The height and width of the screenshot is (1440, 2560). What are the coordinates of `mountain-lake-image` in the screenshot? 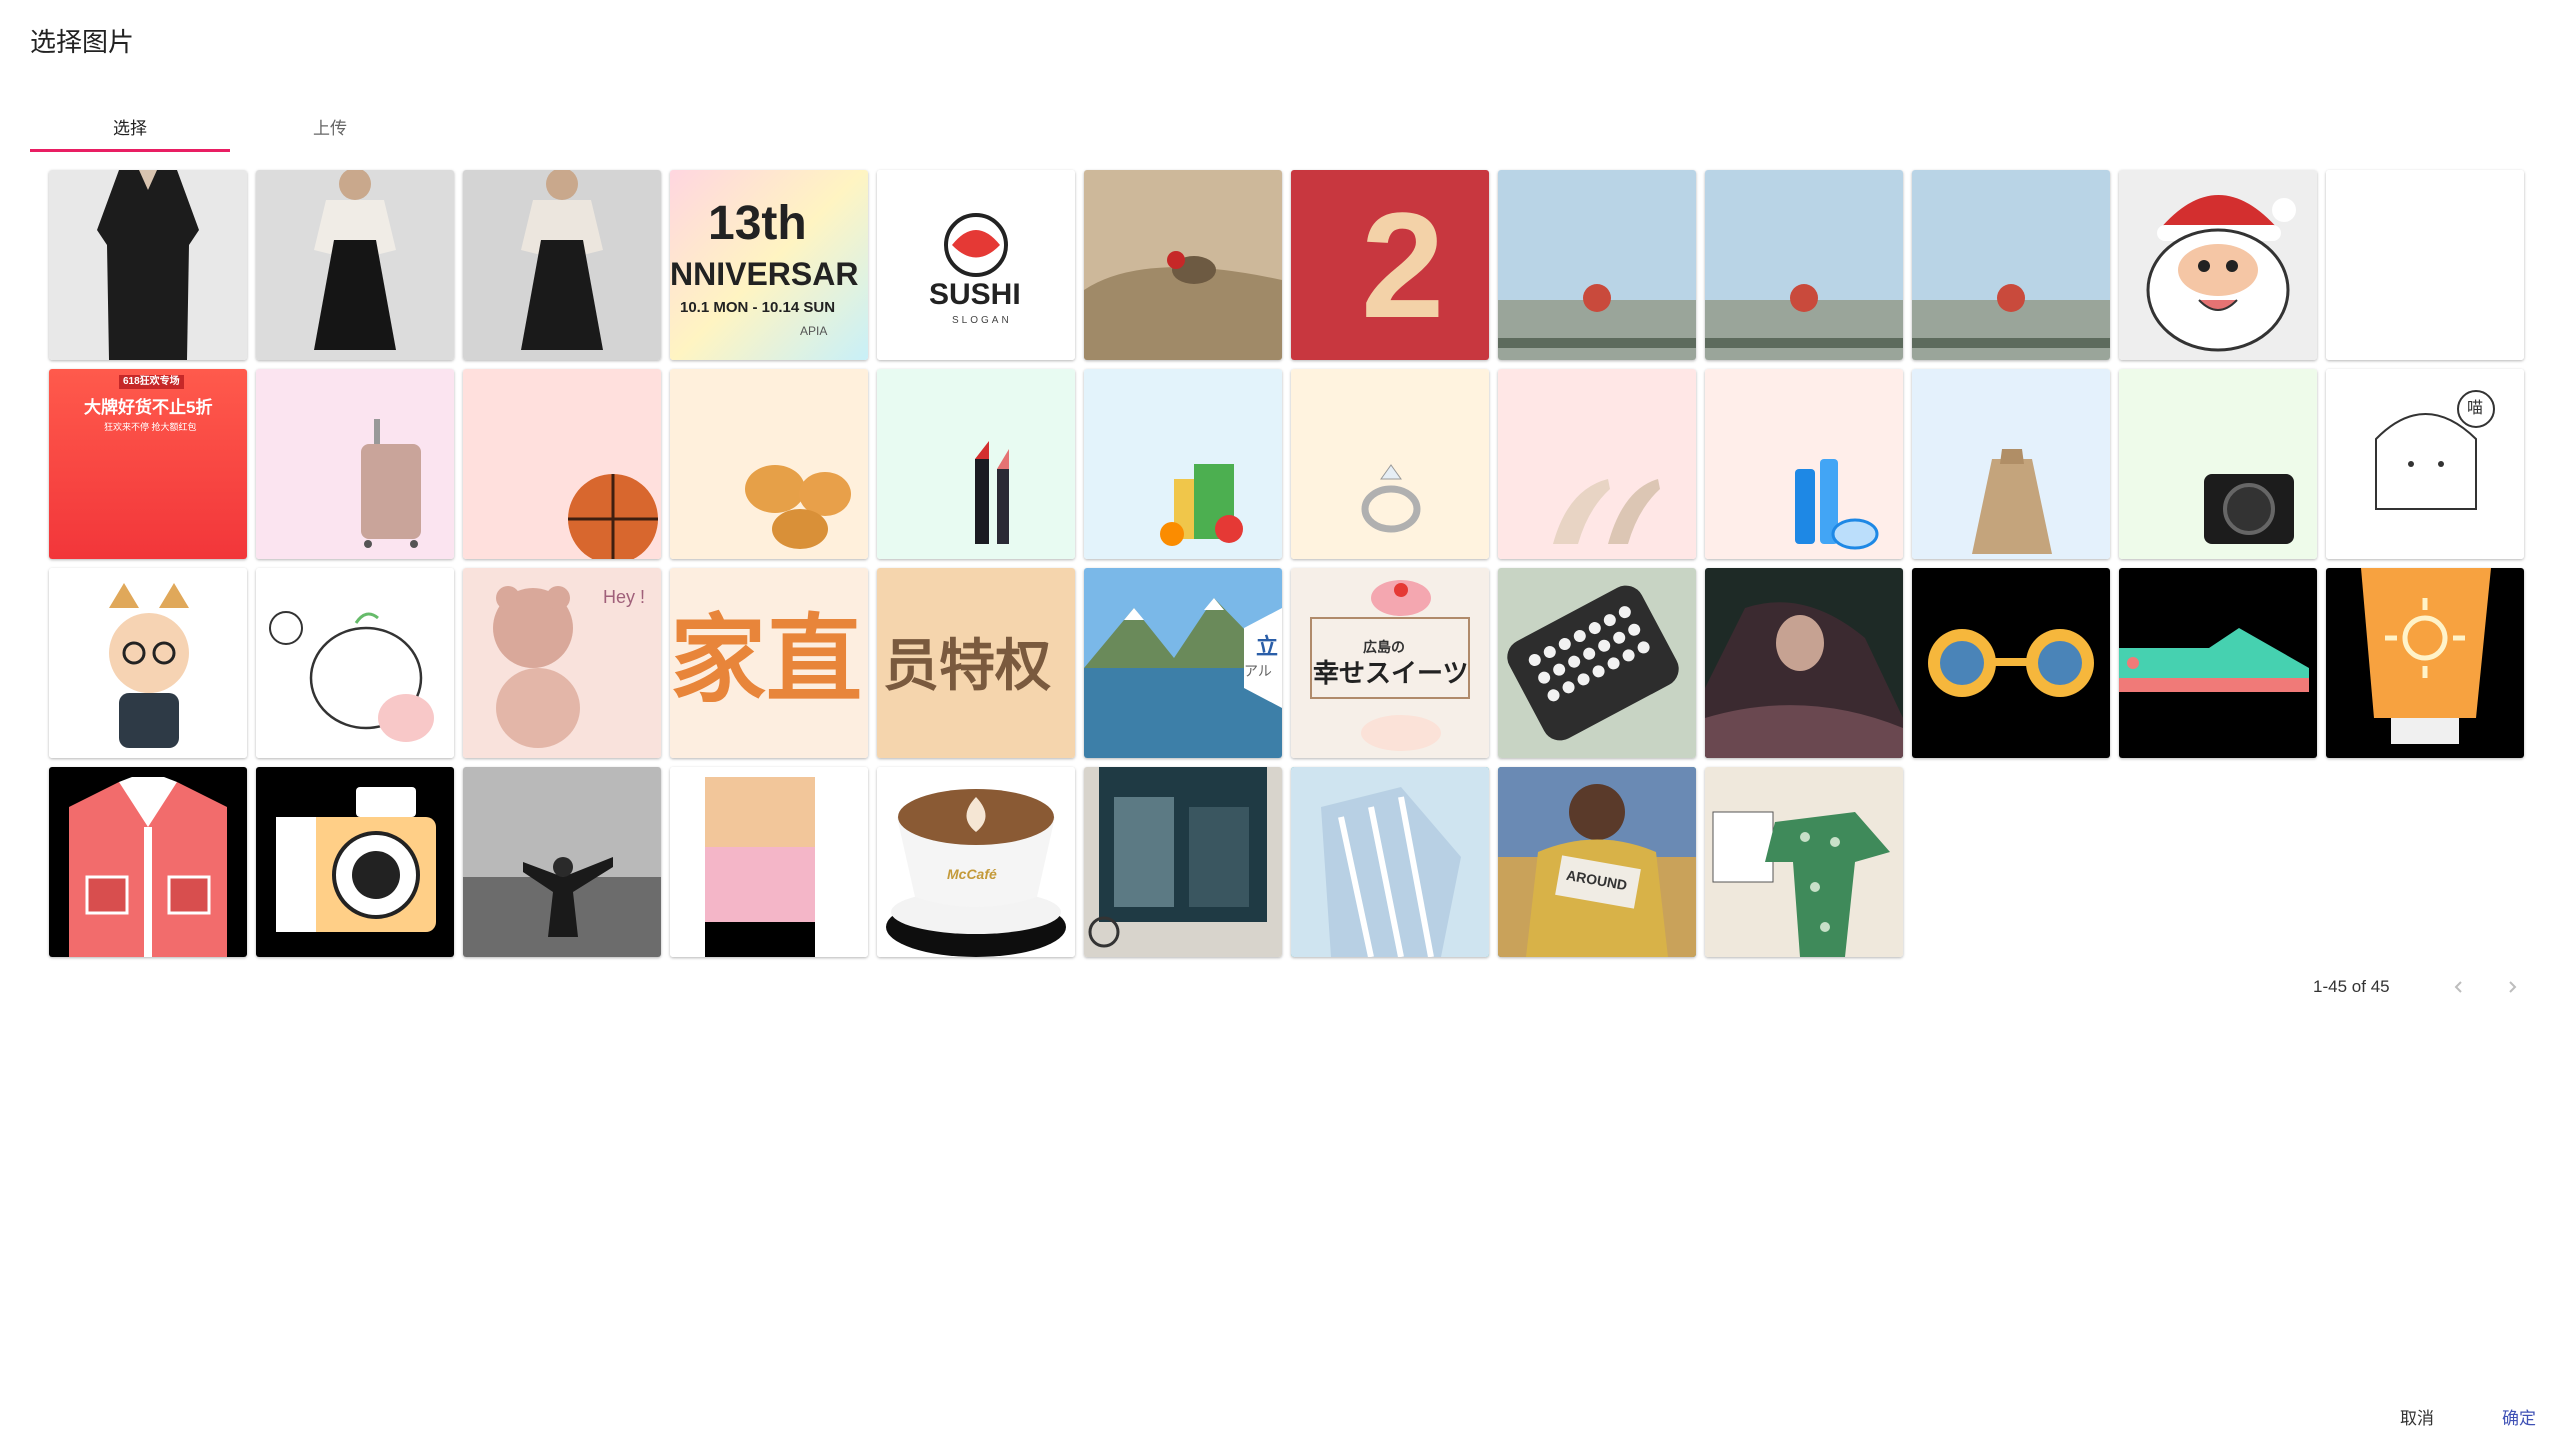 It's located at (1183, 663).